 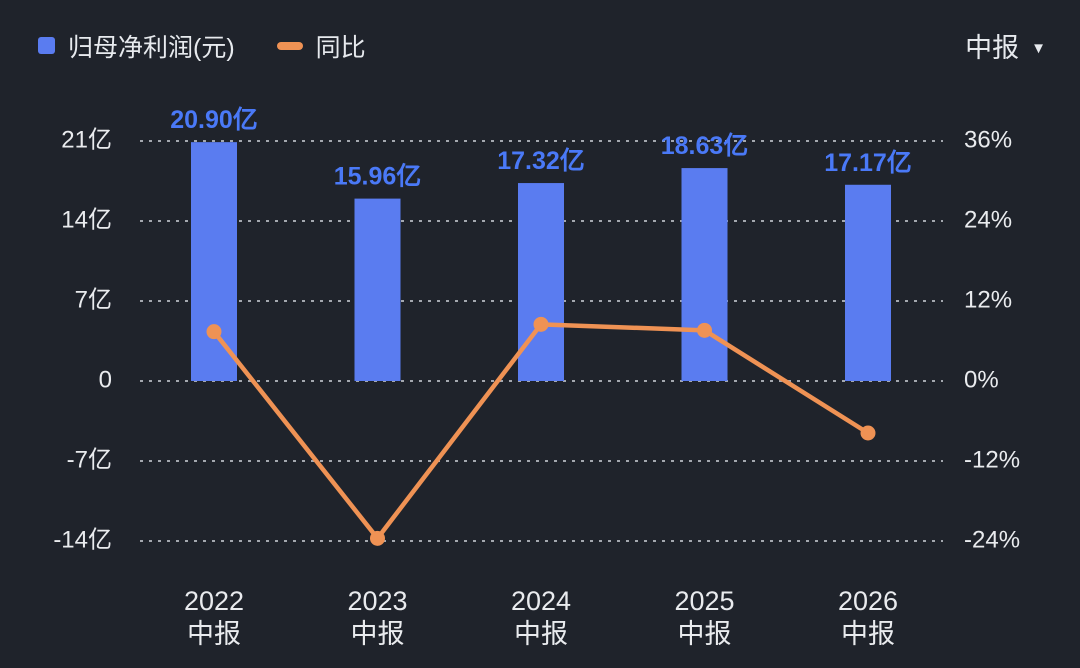 I want to click on bar-value-label: 20.90亿, so click(x=214, y=120).